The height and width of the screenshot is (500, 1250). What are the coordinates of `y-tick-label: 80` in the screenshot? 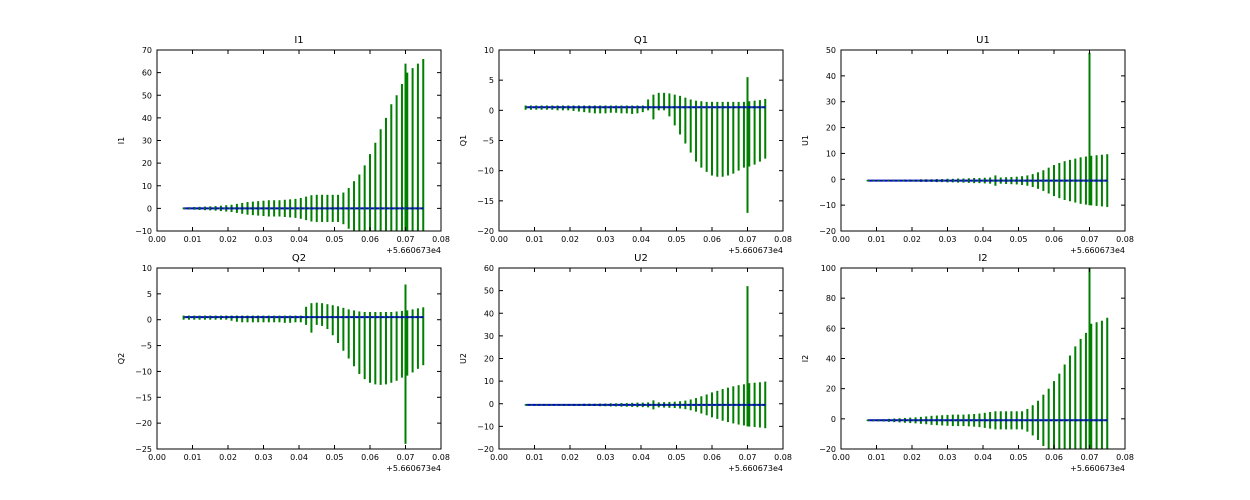 It's located at (831, 298).